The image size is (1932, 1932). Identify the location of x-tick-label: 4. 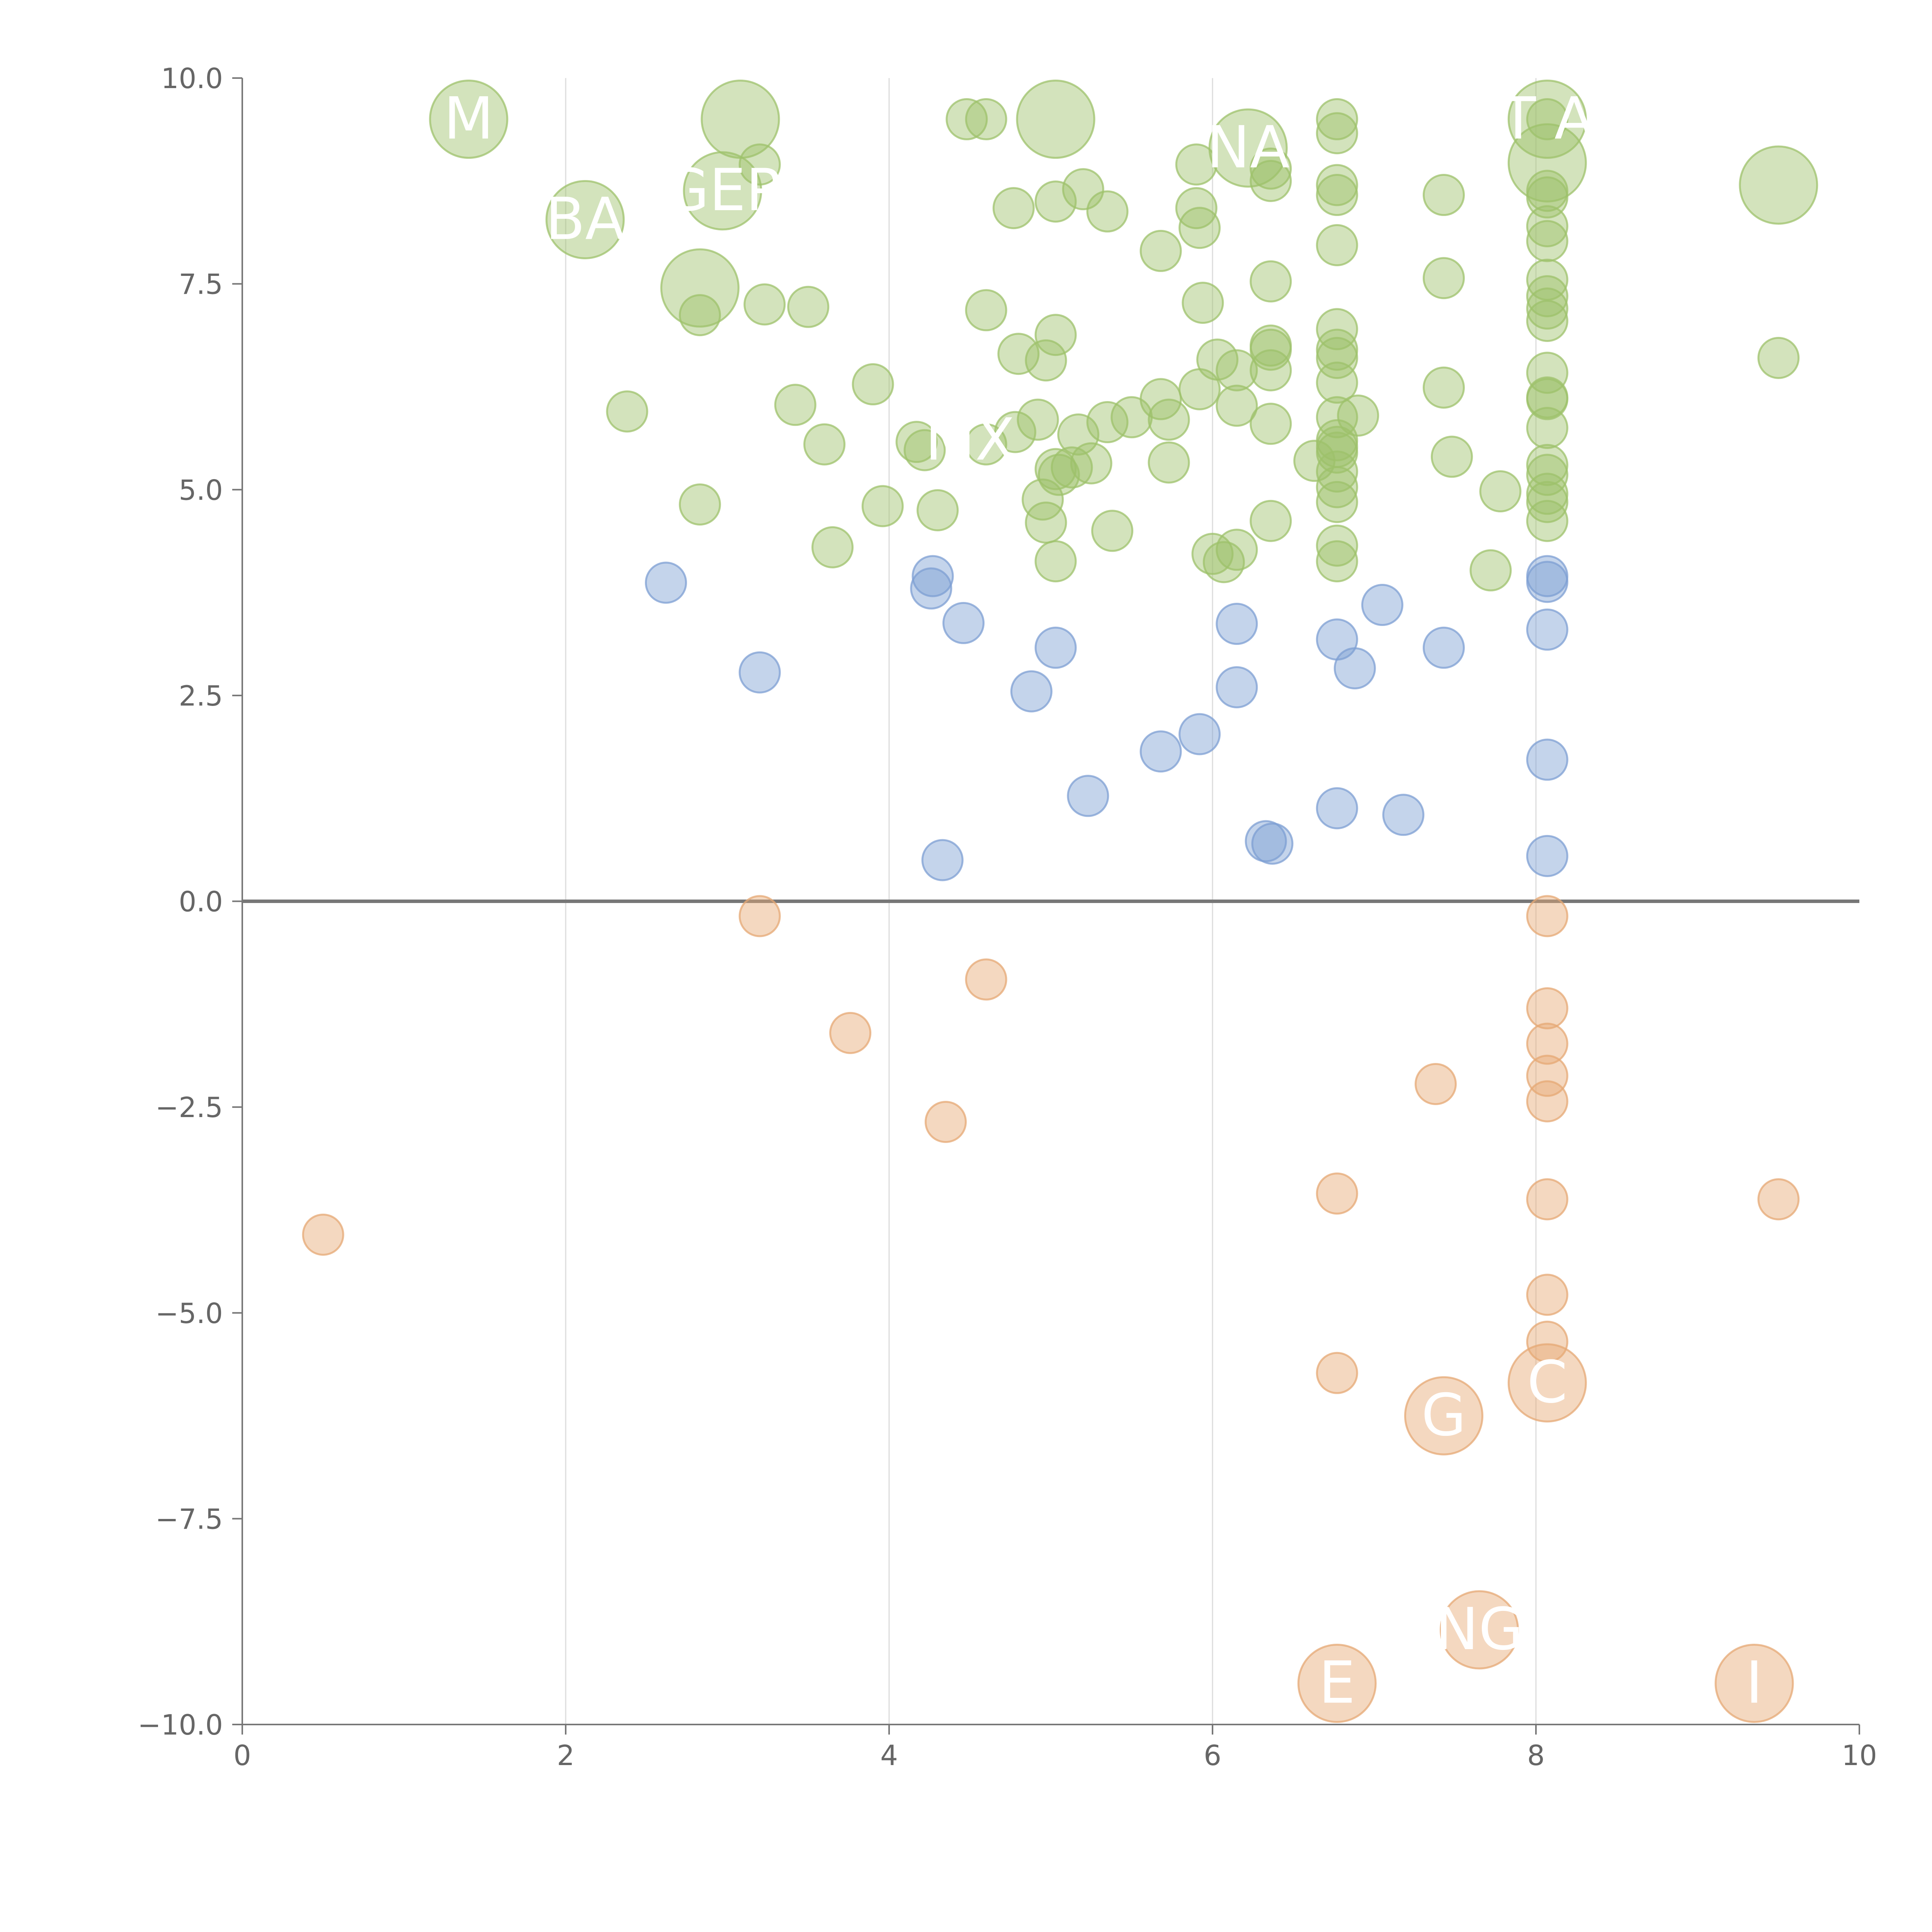
(889, 1756).